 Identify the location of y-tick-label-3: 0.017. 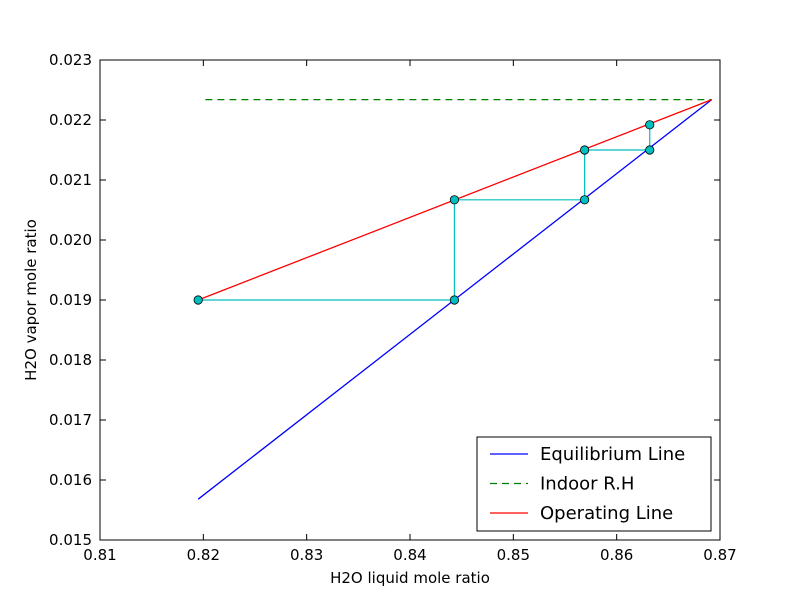
(70, 420).